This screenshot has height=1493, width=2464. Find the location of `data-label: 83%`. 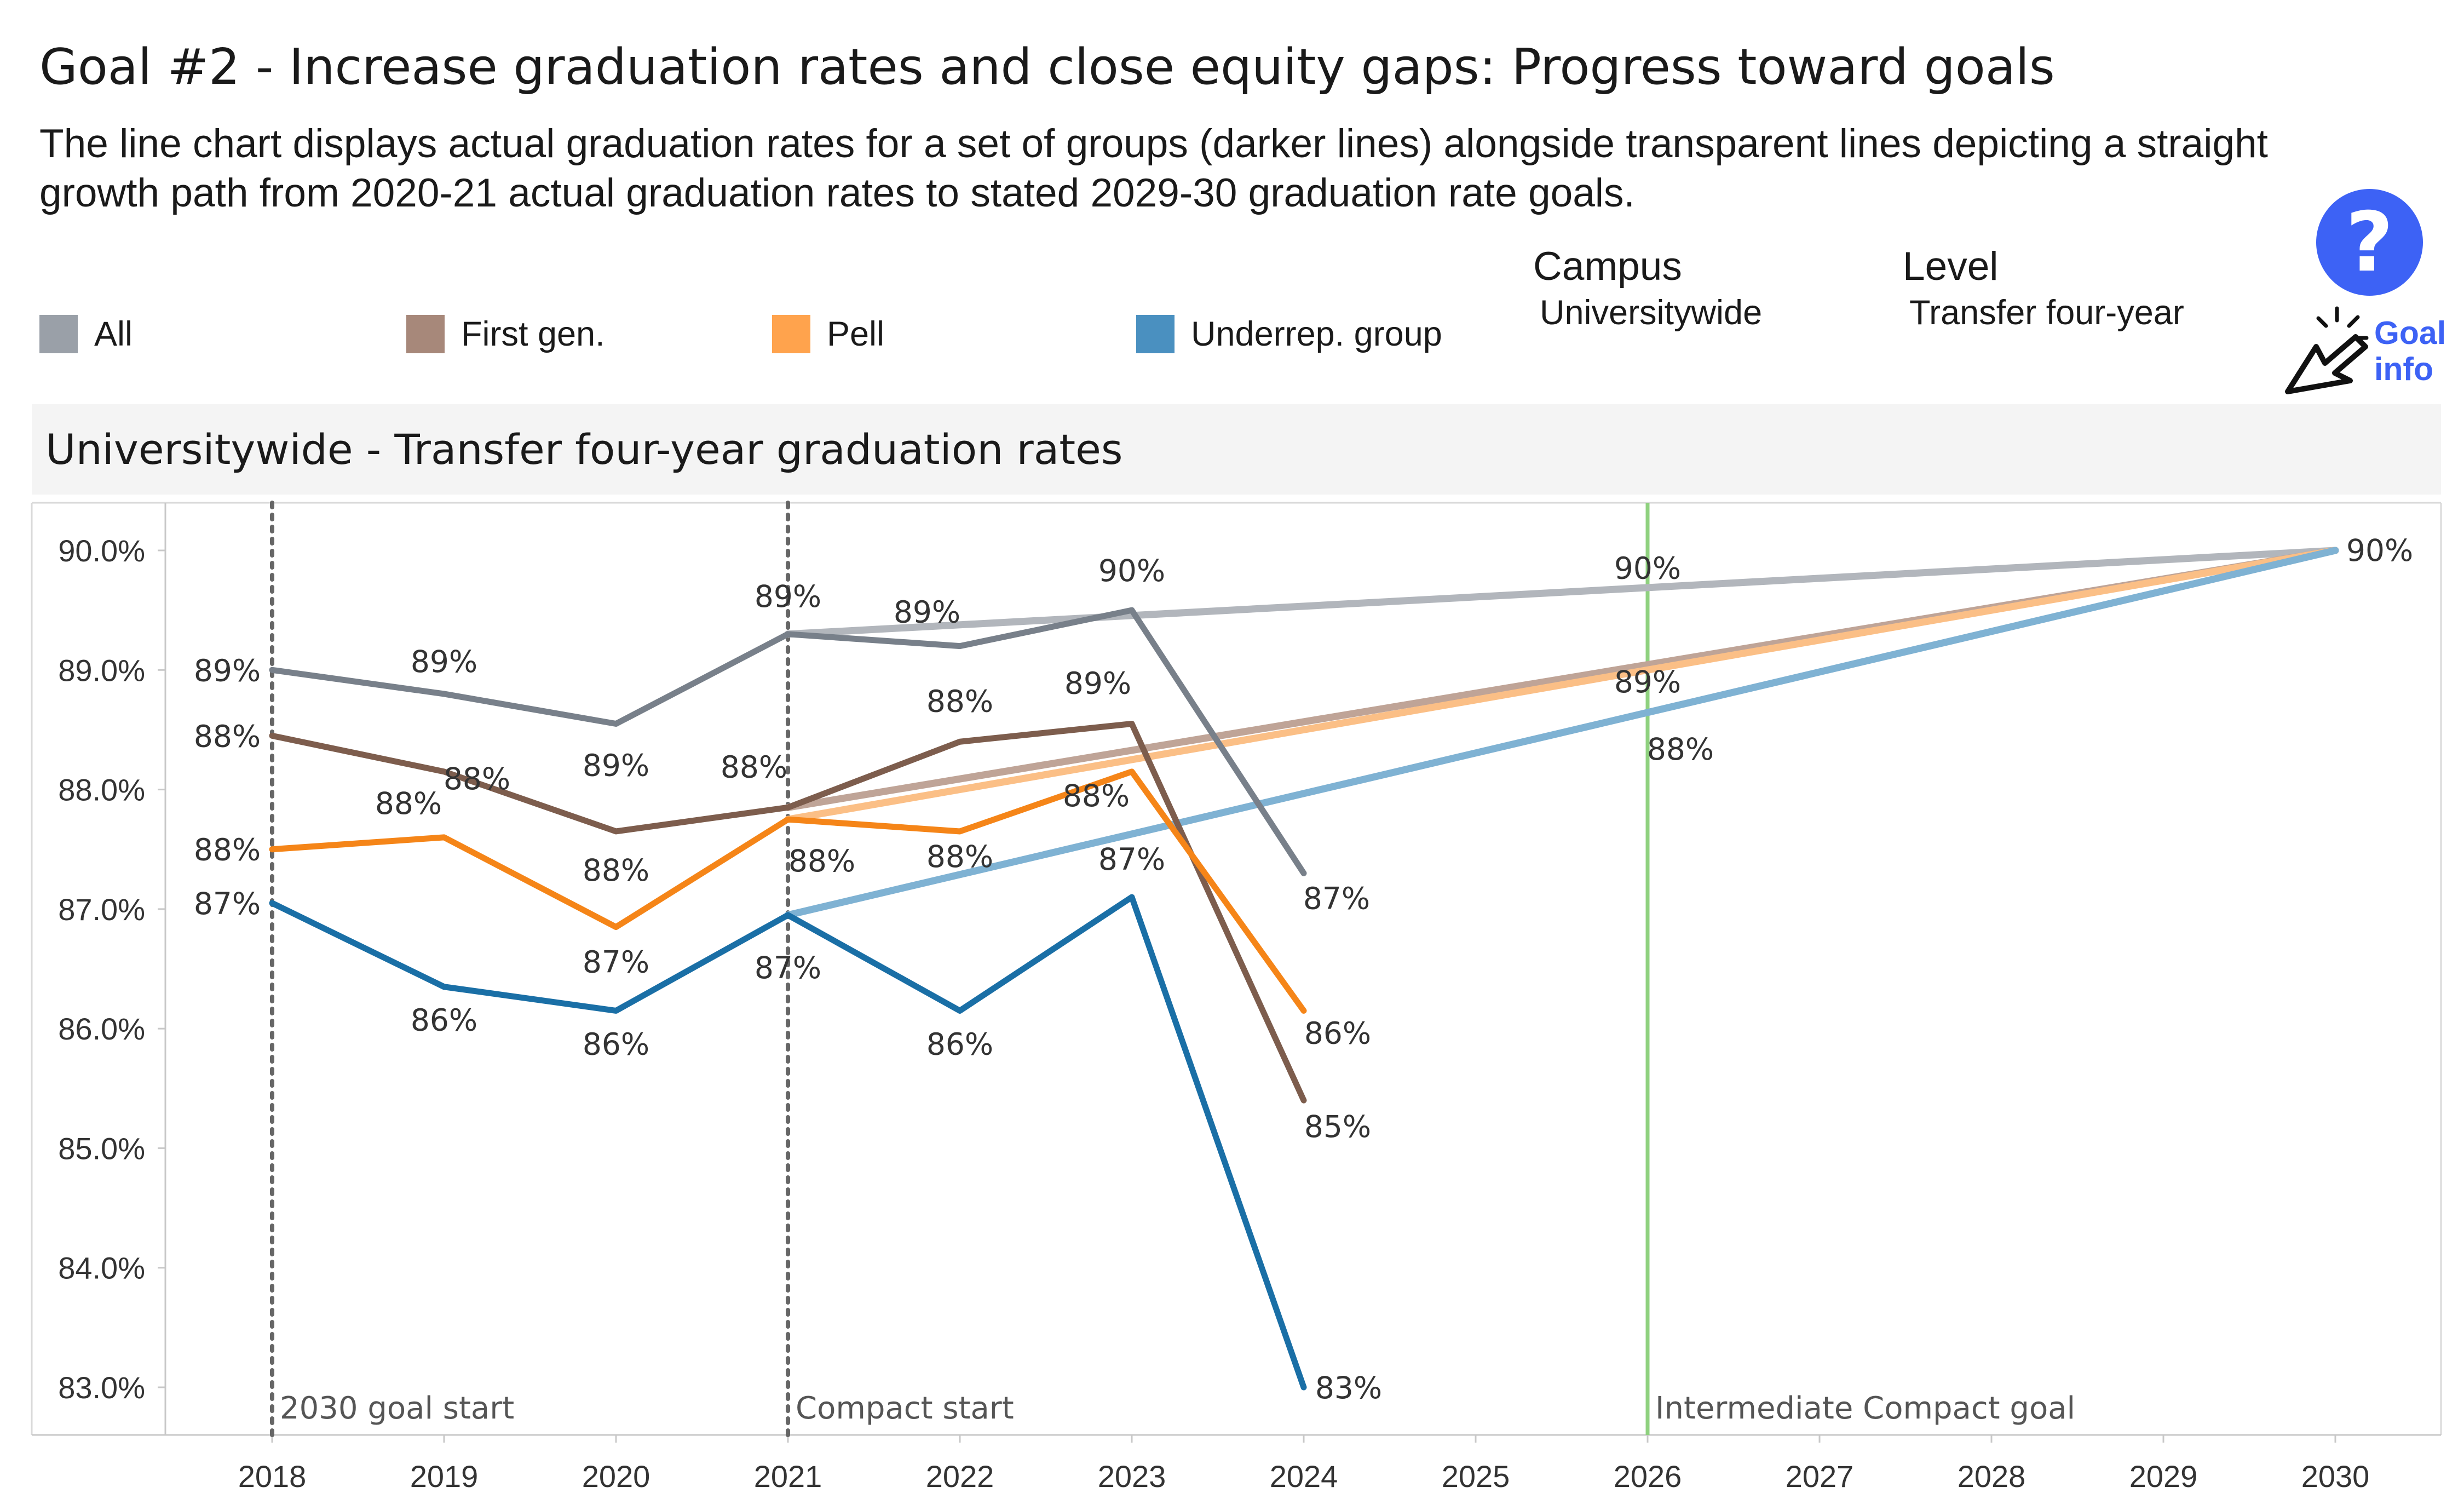

data-label: 83% is located at coordinates (1348, 1387).